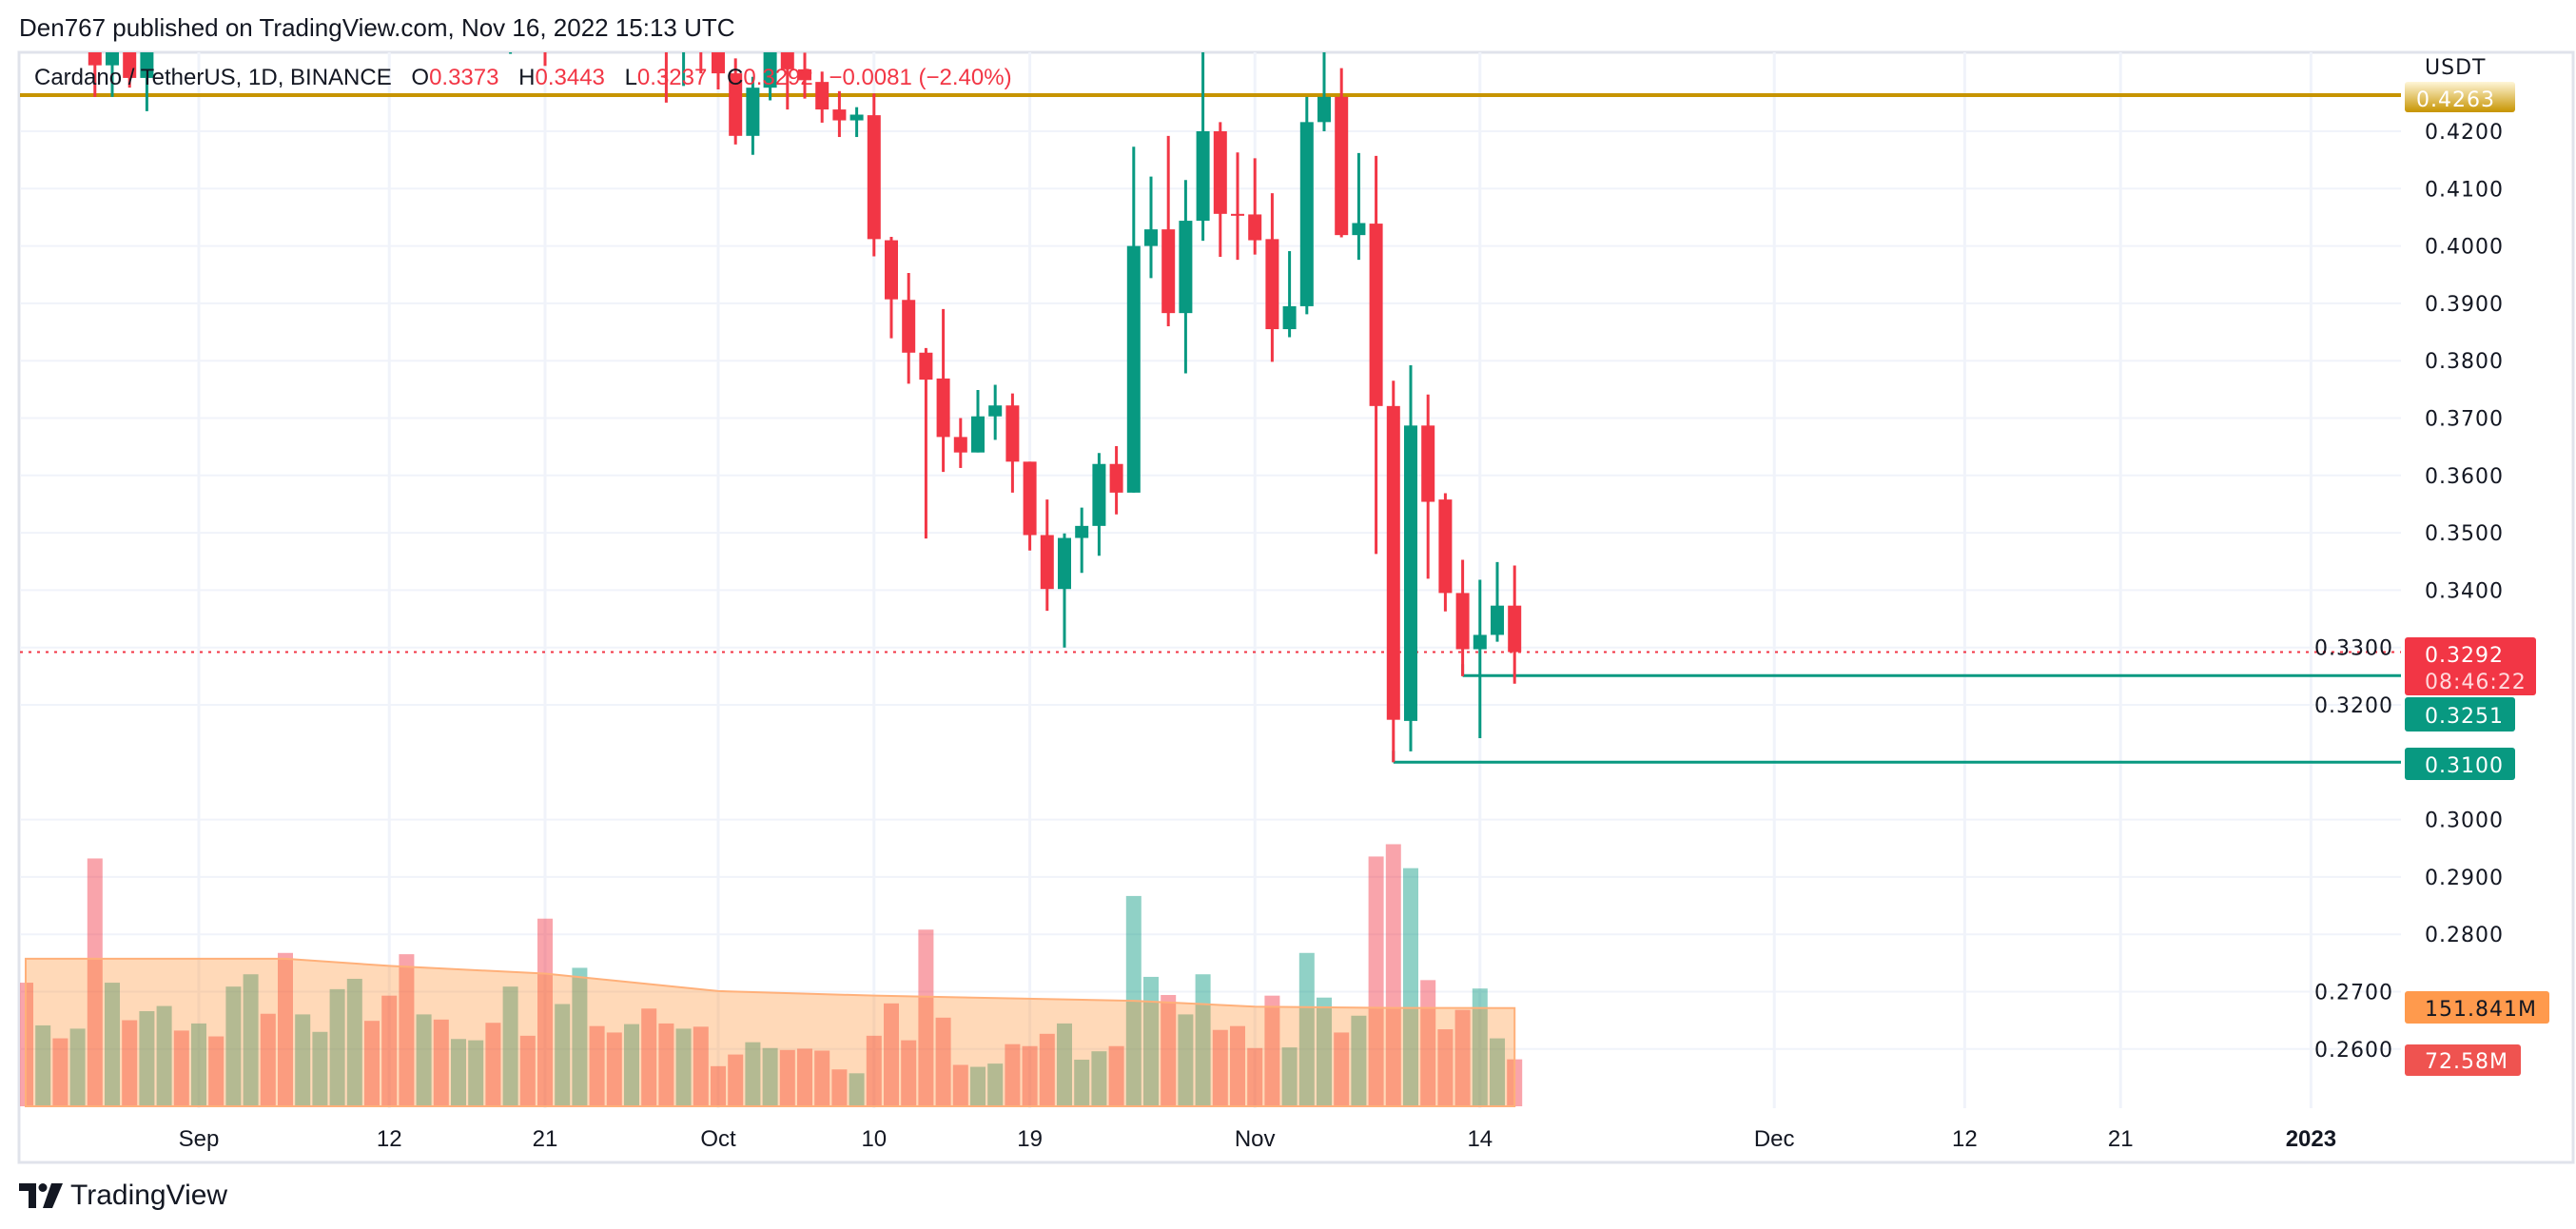  I want to click on price-tick-label: 0.3000, so click(2465, 821).